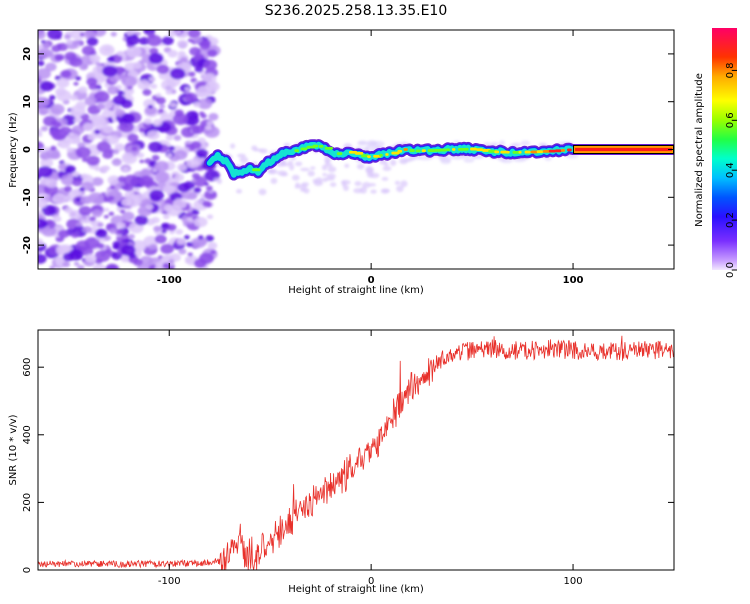 The width and height of the screenshot is (750, 604). What do you see at coordinates (27, 149) in the screenshot?
I see `spectrogram-ytick-label: 0` at bounding box center [27, 149].